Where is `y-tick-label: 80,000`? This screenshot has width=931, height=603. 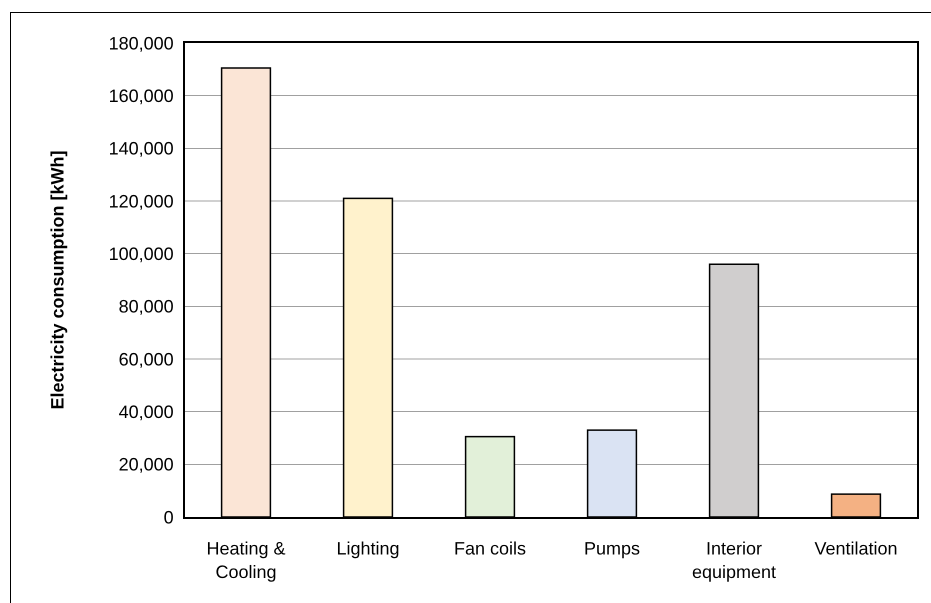
y-tick-label: 80,000 is located at coordinates (146, 306).